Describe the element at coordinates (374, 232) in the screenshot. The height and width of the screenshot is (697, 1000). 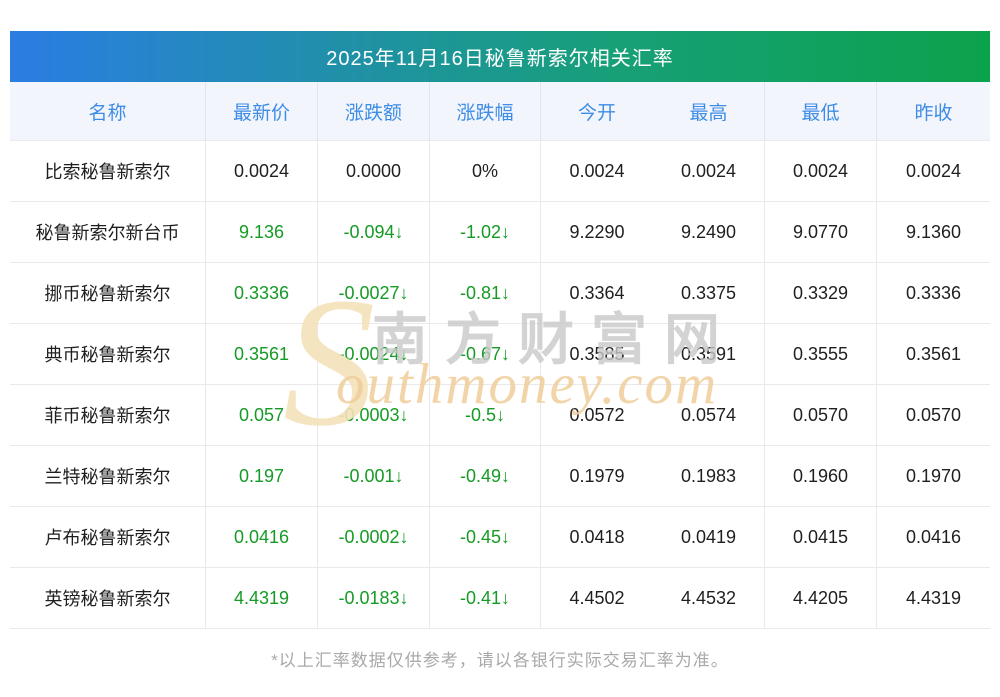
I see `cell-change: -0.094↓` at that location.